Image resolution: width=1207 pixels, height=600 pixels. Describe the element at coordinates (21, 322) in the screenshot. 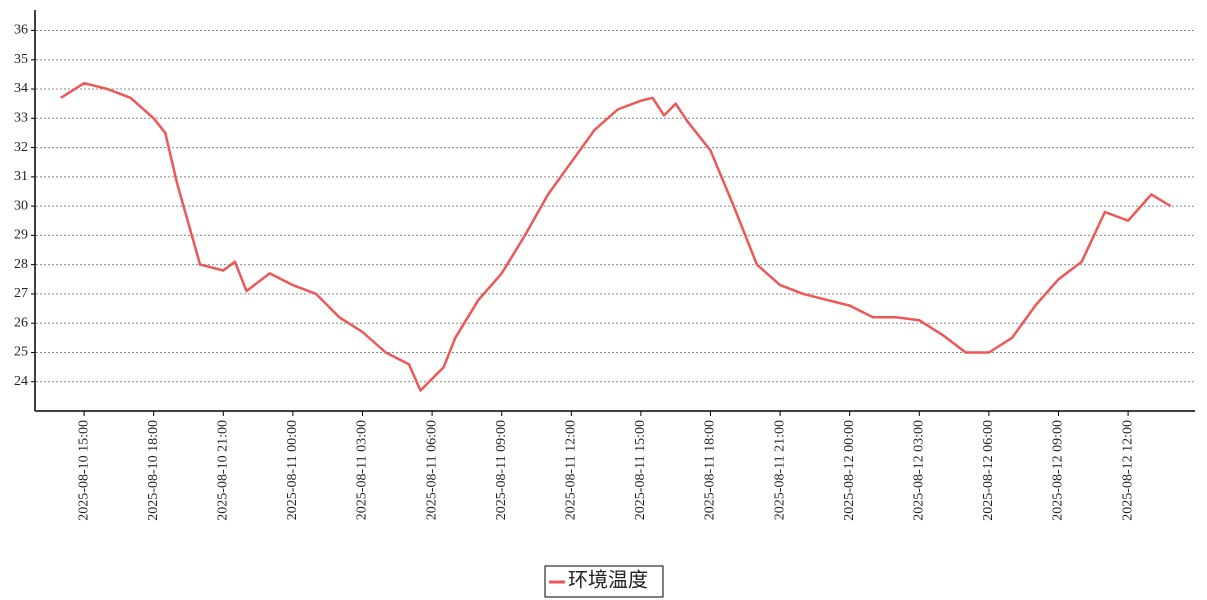

I see `y-tick-label: 26` at that location.